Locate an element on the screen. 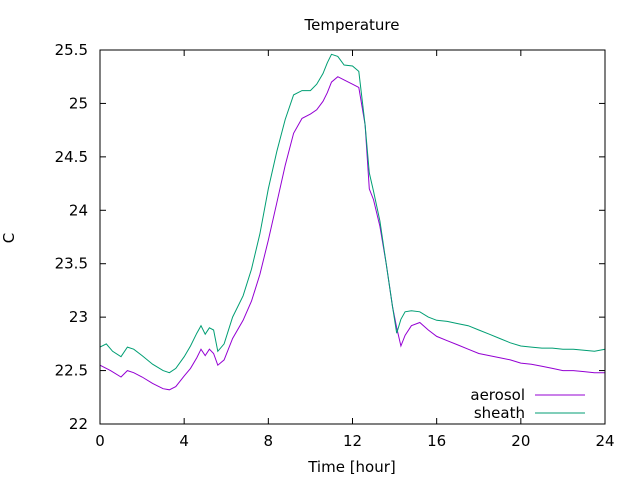 The height and width of the screenshot is (484, 640). y-axis-label: C is located at coordinates (9, 238).